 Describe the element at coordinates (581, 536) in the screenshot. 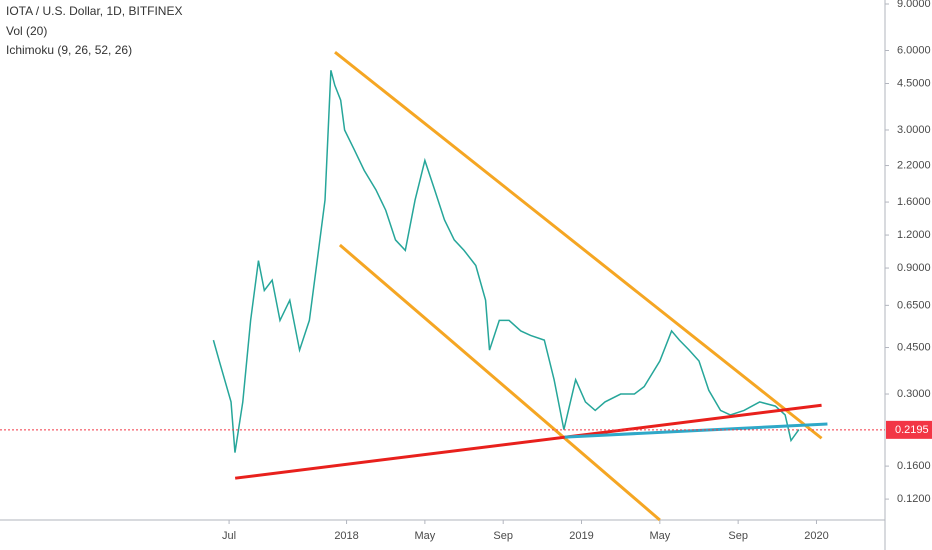

I see `x-tick-label: 2019` at that location.